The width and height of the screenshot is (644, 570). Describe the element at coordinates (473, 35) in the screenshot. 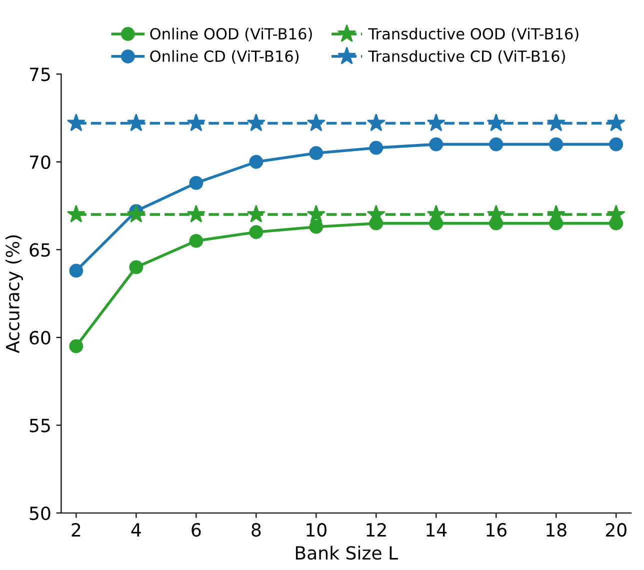

I see `legend-label: Transductive OOD (ViT-B16)` at that location.